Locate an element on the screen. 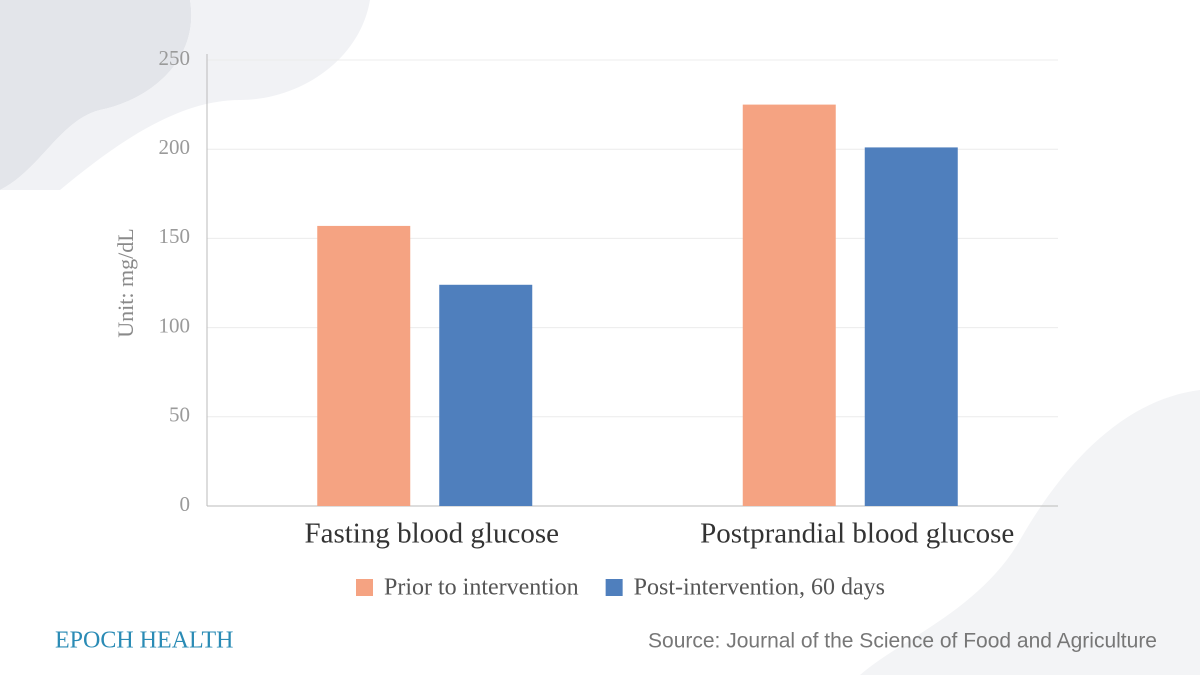 This screenshot has width=1200, height=675. y-tick-label: 100 is located at coordinates (175, 325).